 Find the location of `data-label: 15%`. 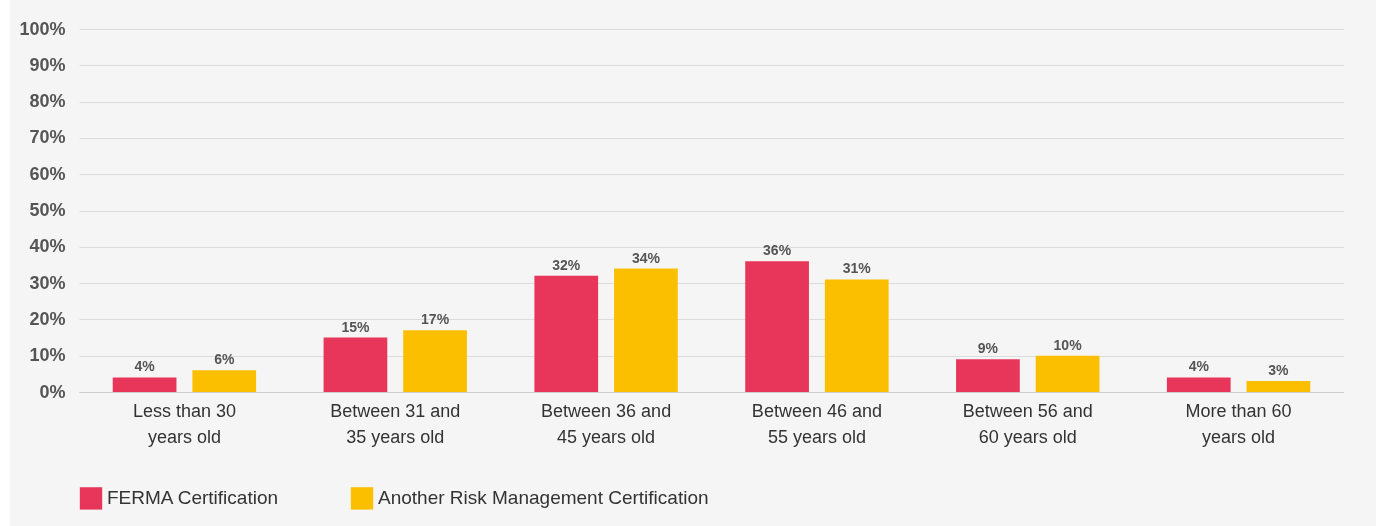

data-label: 15% is located at coordinates (355, 326).